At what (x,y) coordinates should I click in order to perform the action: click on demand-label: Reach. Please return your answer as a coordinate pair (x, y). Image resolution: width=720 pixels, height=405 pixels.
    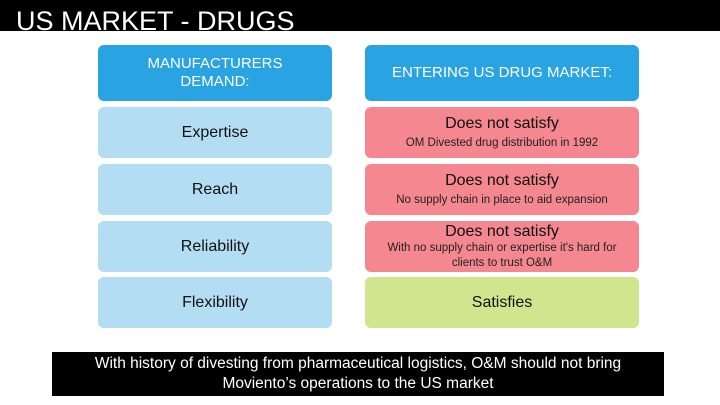
    Looking at the image, I should click on (215, 189).